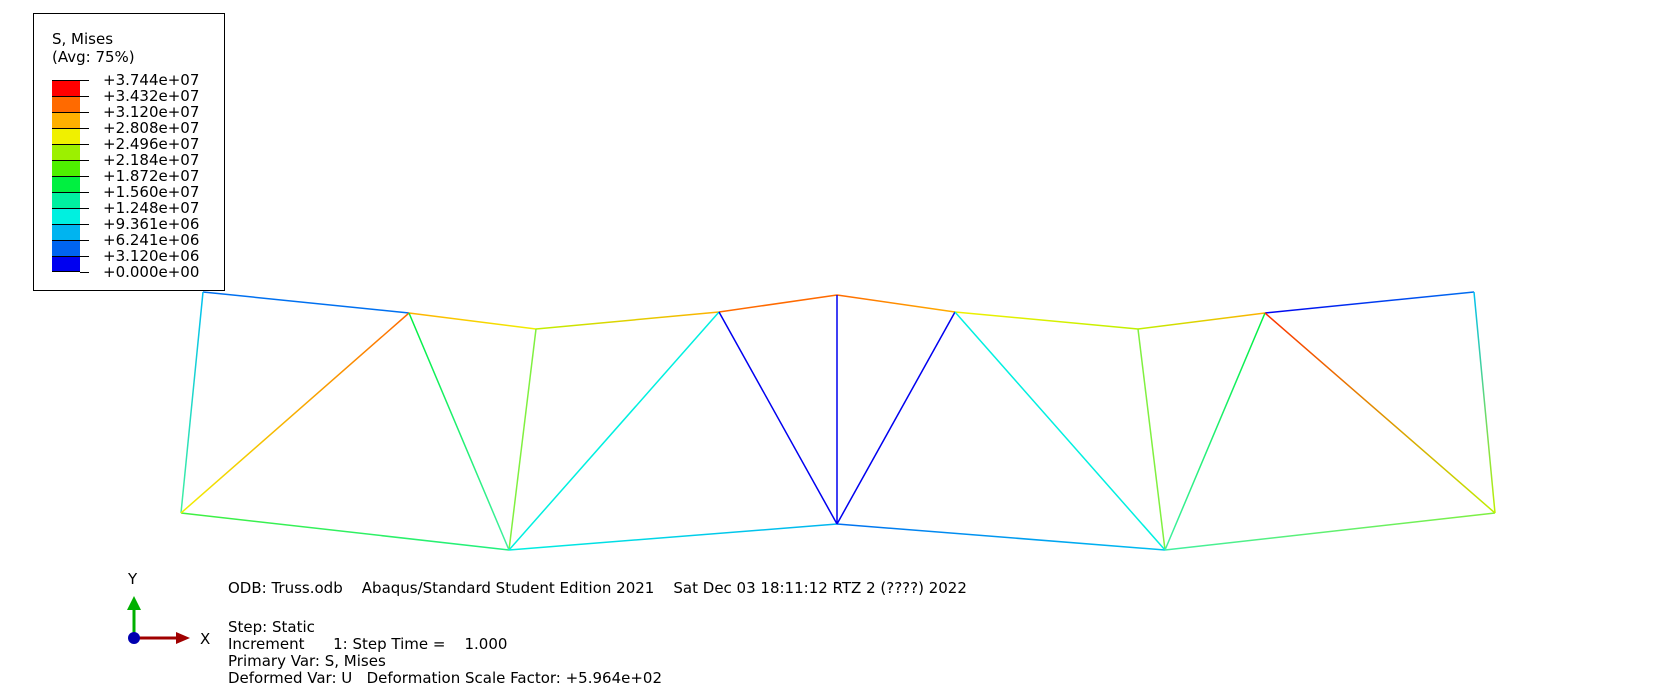  I want to click on z-axis-dot, so click(134, 638).